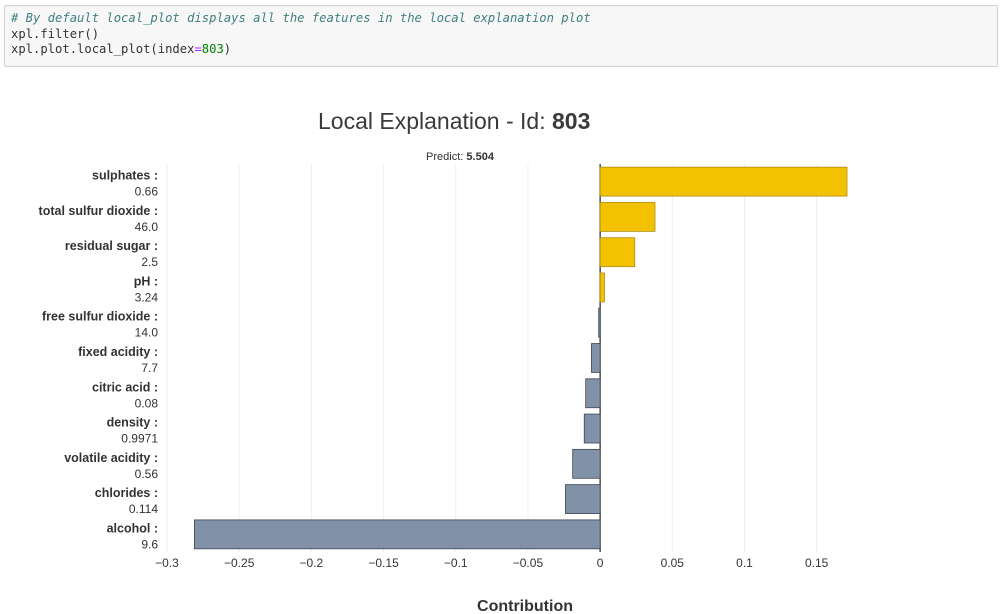 The width and height of the screenshot is (1005, 614). What do you see at coordinates (723, 181) in the screenshot?
I see `bar-sulphates` at bounding box center [723, 181].